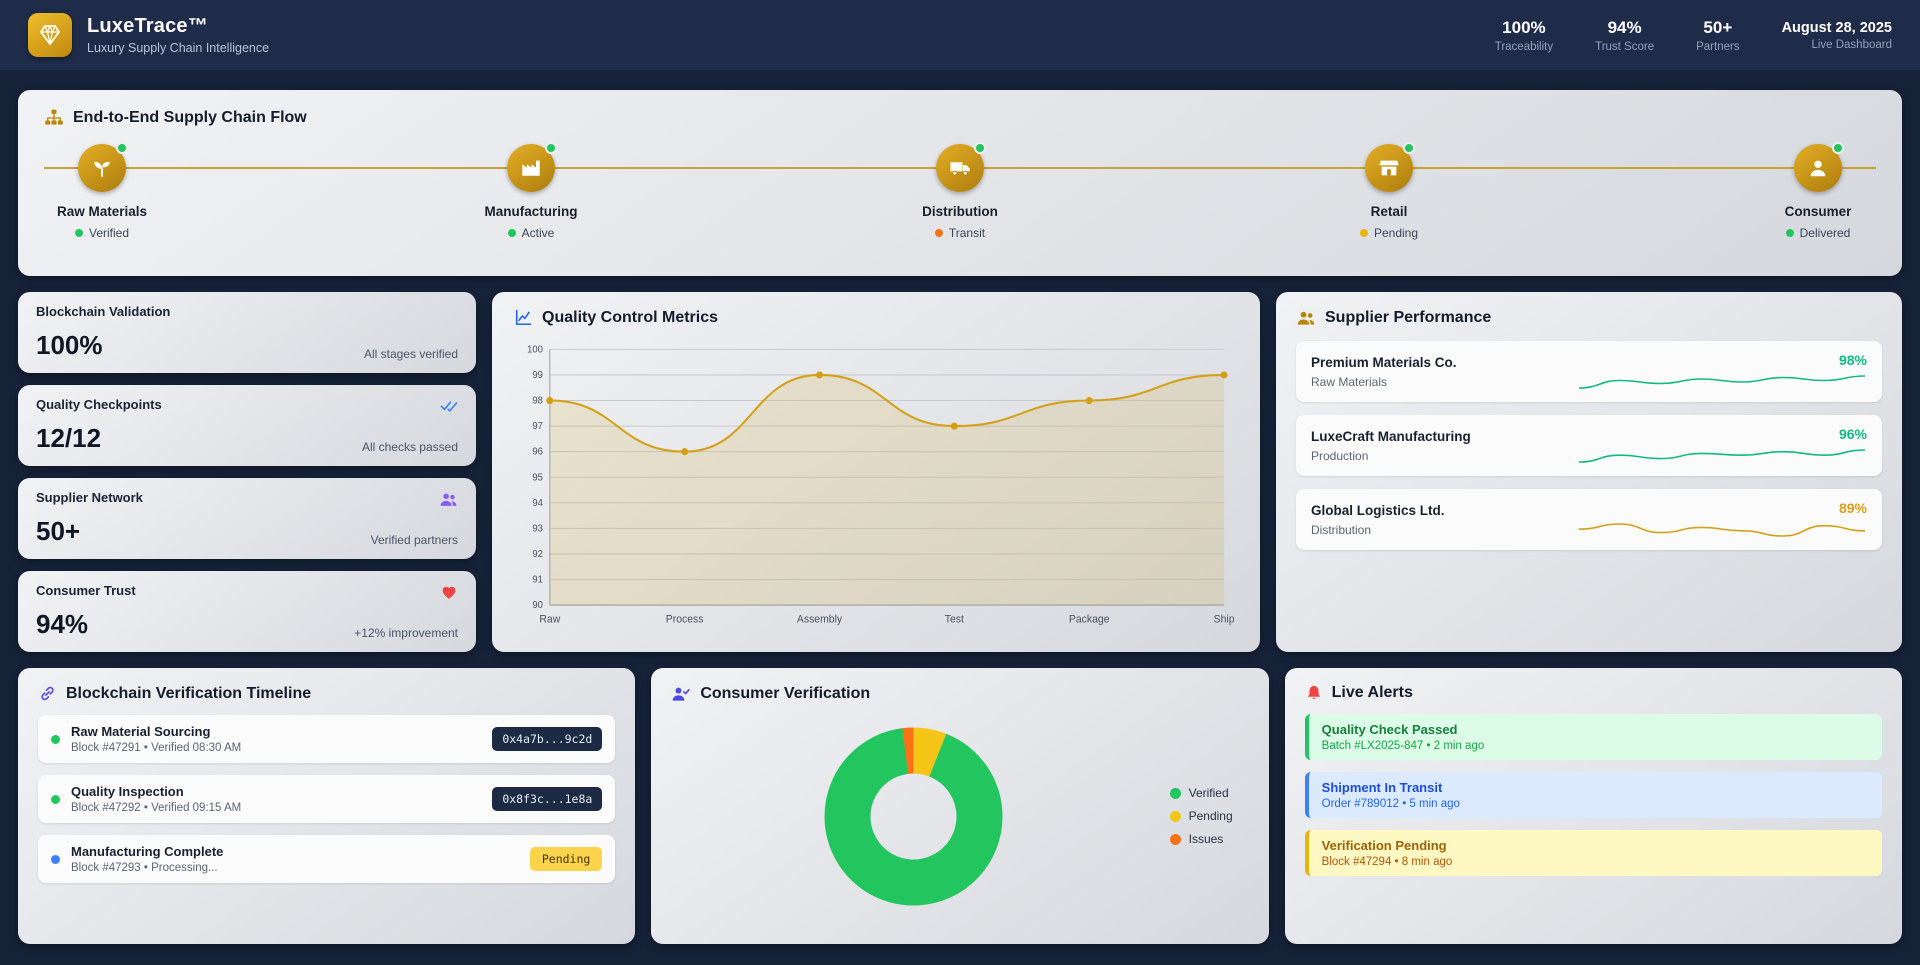  I want to click on supplier-metrics: 89%, so click(1722, 519).